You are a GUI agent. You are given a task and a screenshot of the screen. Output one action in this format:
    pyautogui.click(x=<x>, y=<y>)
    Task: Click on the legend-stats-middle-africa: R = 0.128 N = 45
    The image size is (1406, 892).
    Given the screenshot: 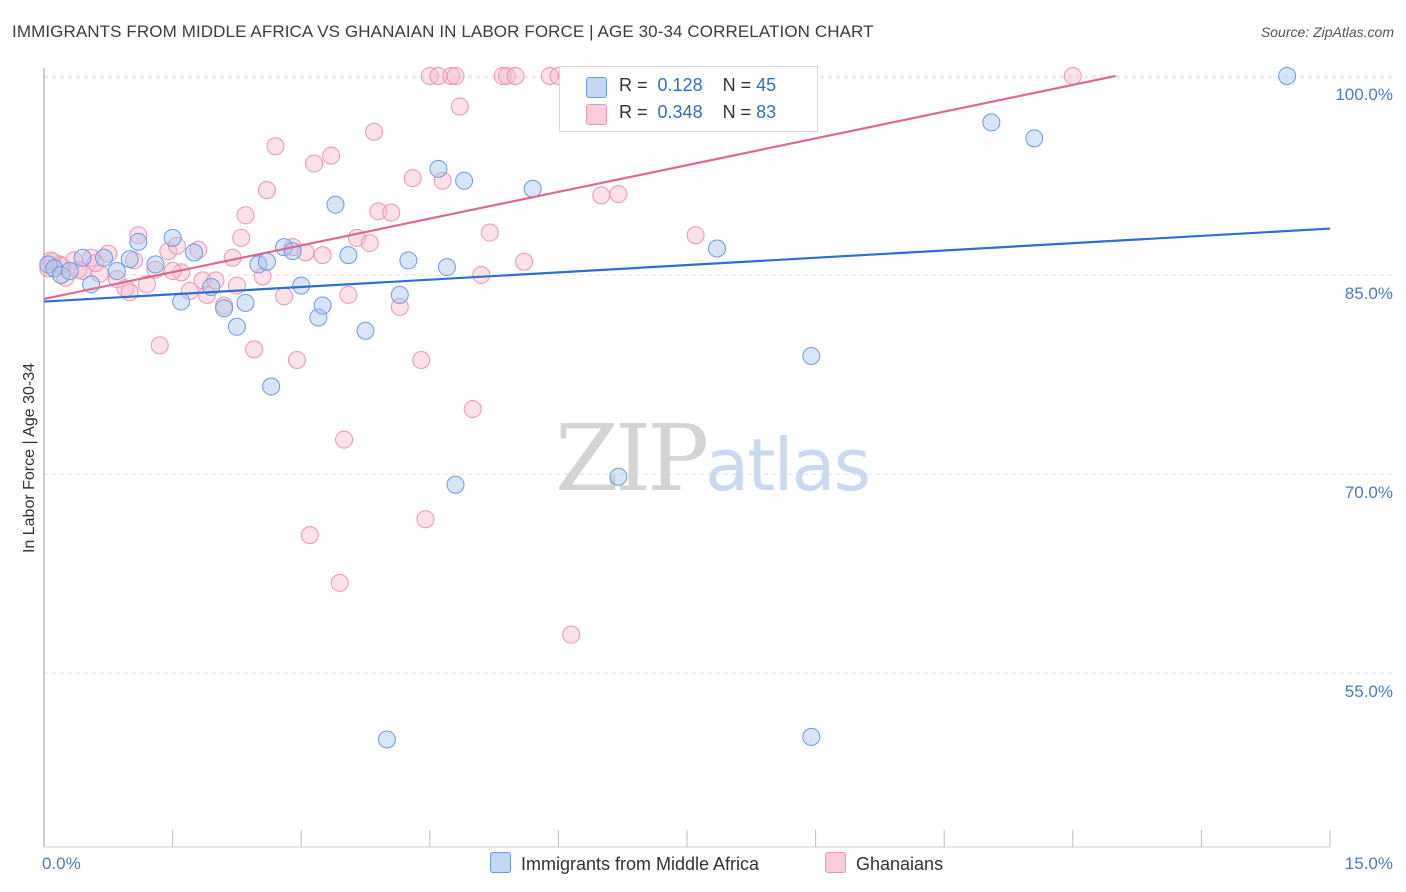 What is the action you would take?
    pyautogui.click(x=697, y=85)
    